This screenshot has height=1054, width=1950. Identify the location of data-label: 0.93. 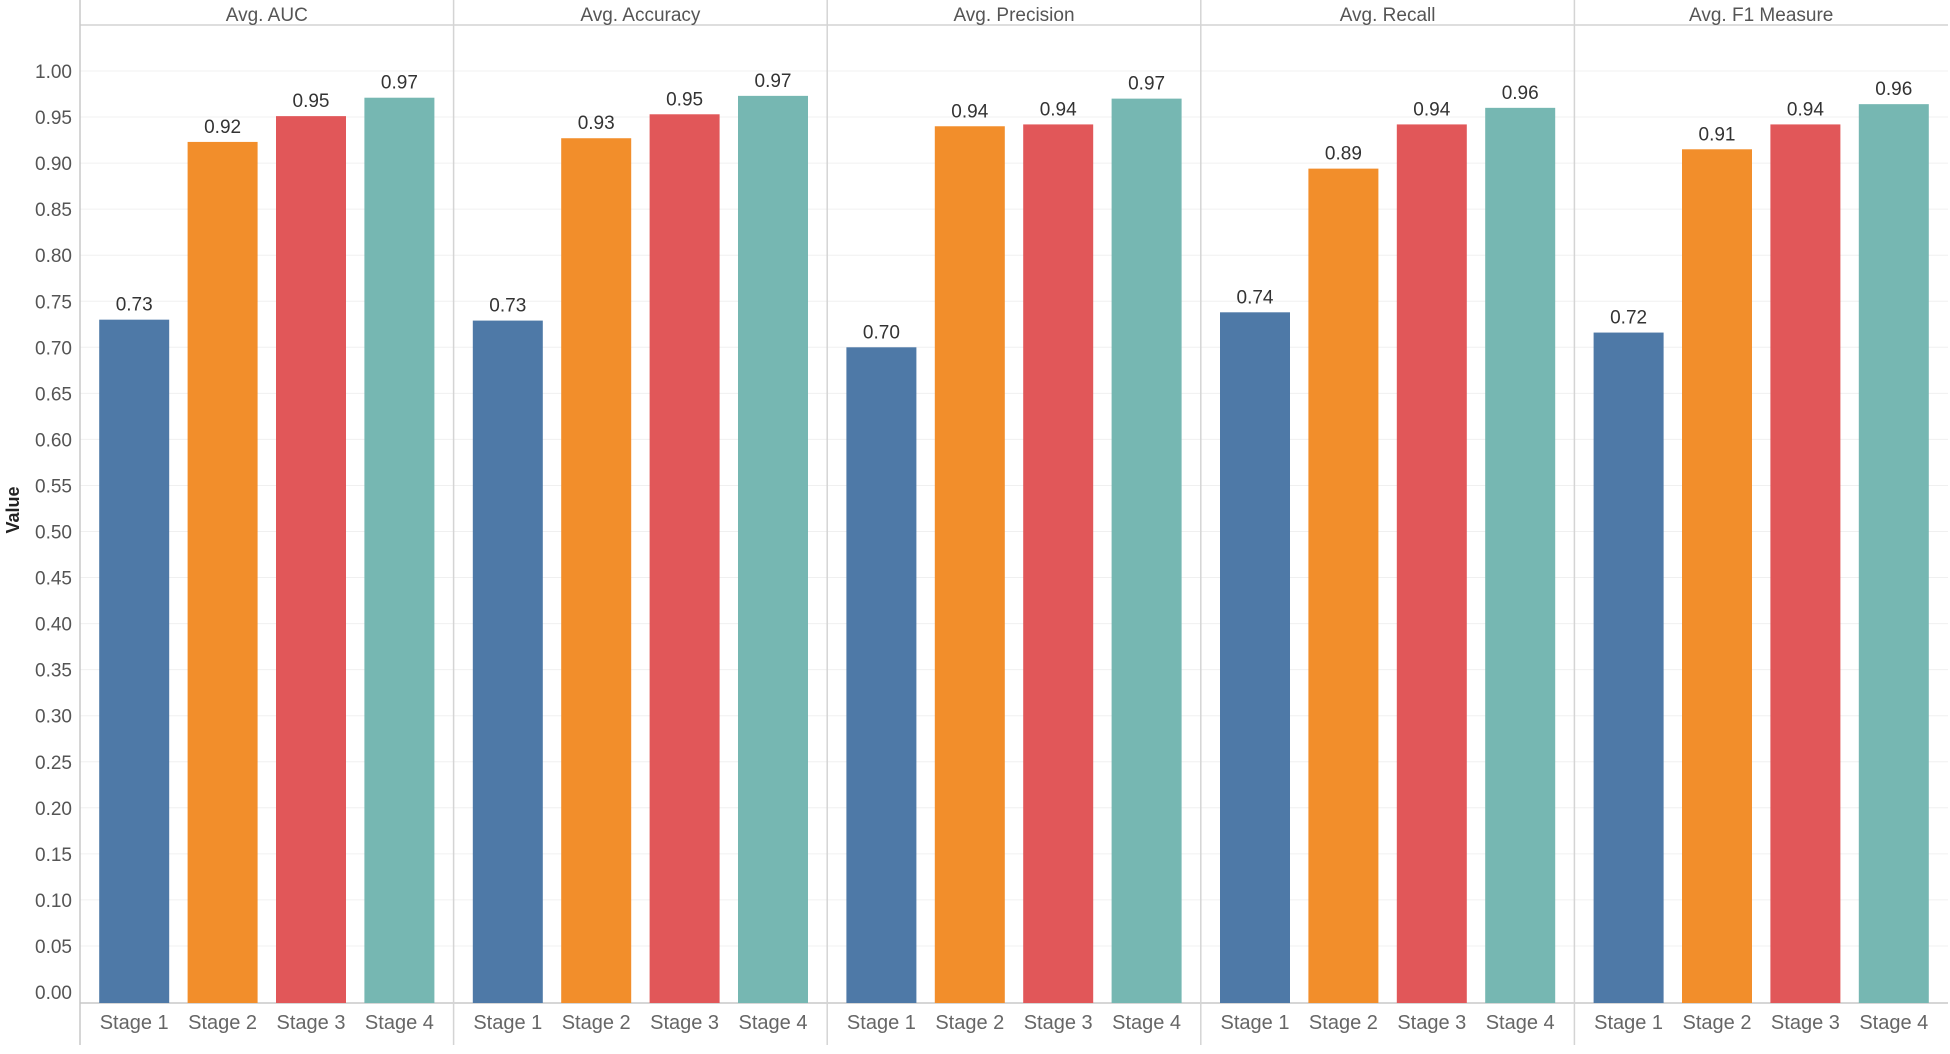
(596, 123).